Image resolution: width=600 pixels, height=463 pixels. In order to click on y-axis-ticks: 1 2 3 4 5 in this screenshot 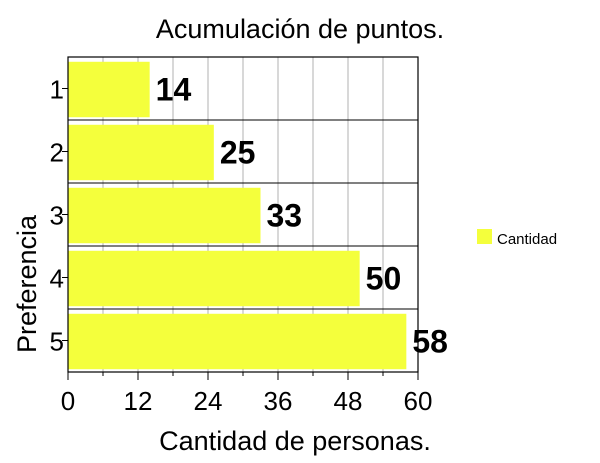, I will do `click(59, 216)`.